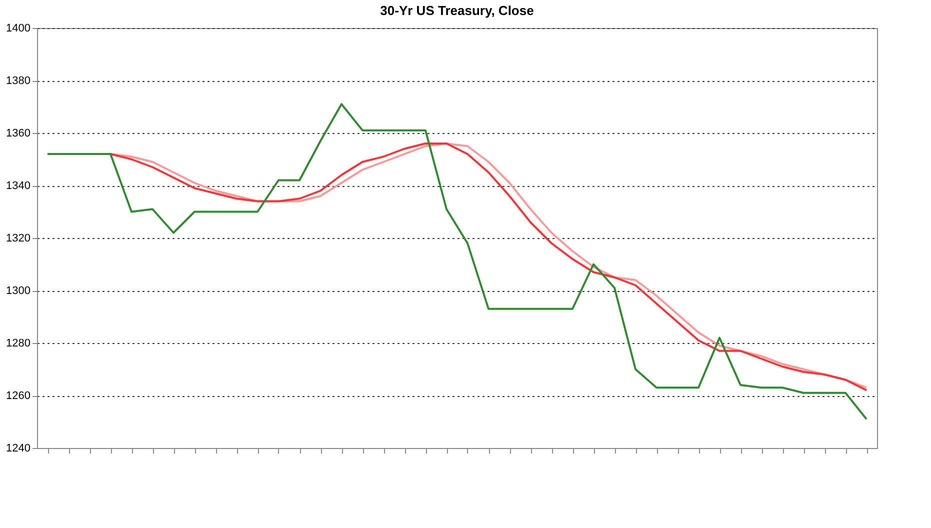 This screenshot has height=528, width=931. I want to click on y-tick-label: 1280, so click(18, 344).